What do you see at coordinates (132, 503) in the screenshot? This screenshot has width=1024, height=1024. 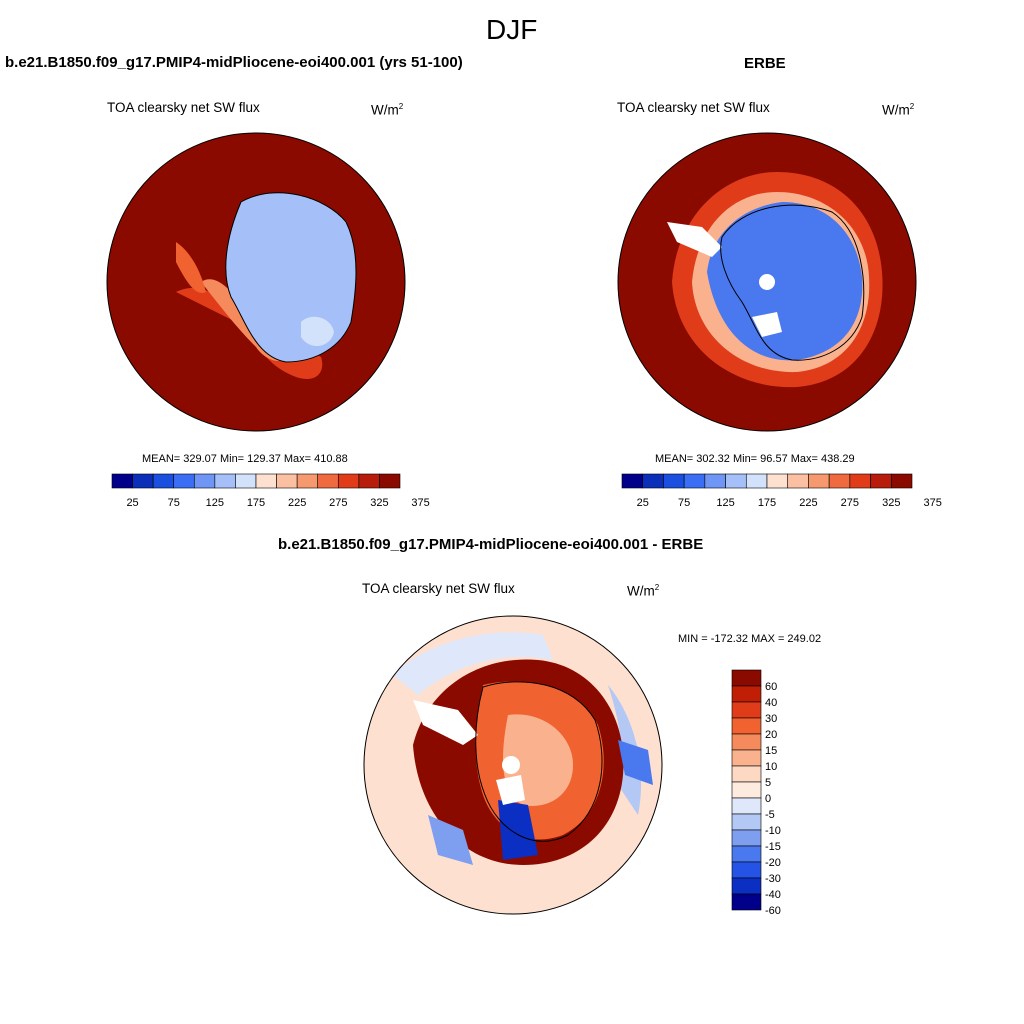 I see `model-colorbar-tick-label: 25` at bounding box center [132, 503].